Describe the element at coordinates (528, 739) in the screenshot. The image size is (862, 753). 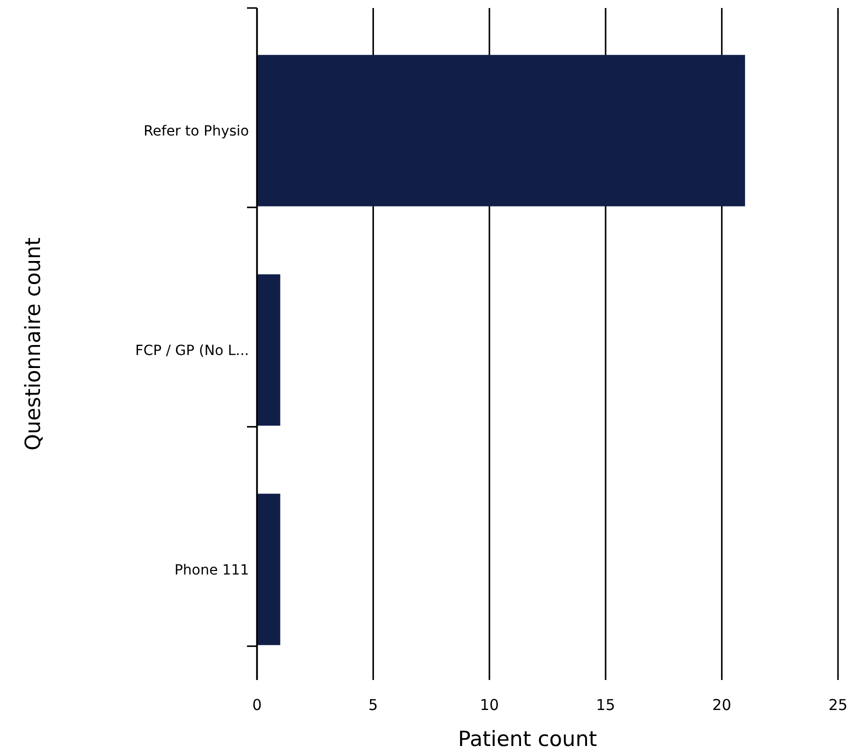
I see `x-axis-title: Patient count` at that location.